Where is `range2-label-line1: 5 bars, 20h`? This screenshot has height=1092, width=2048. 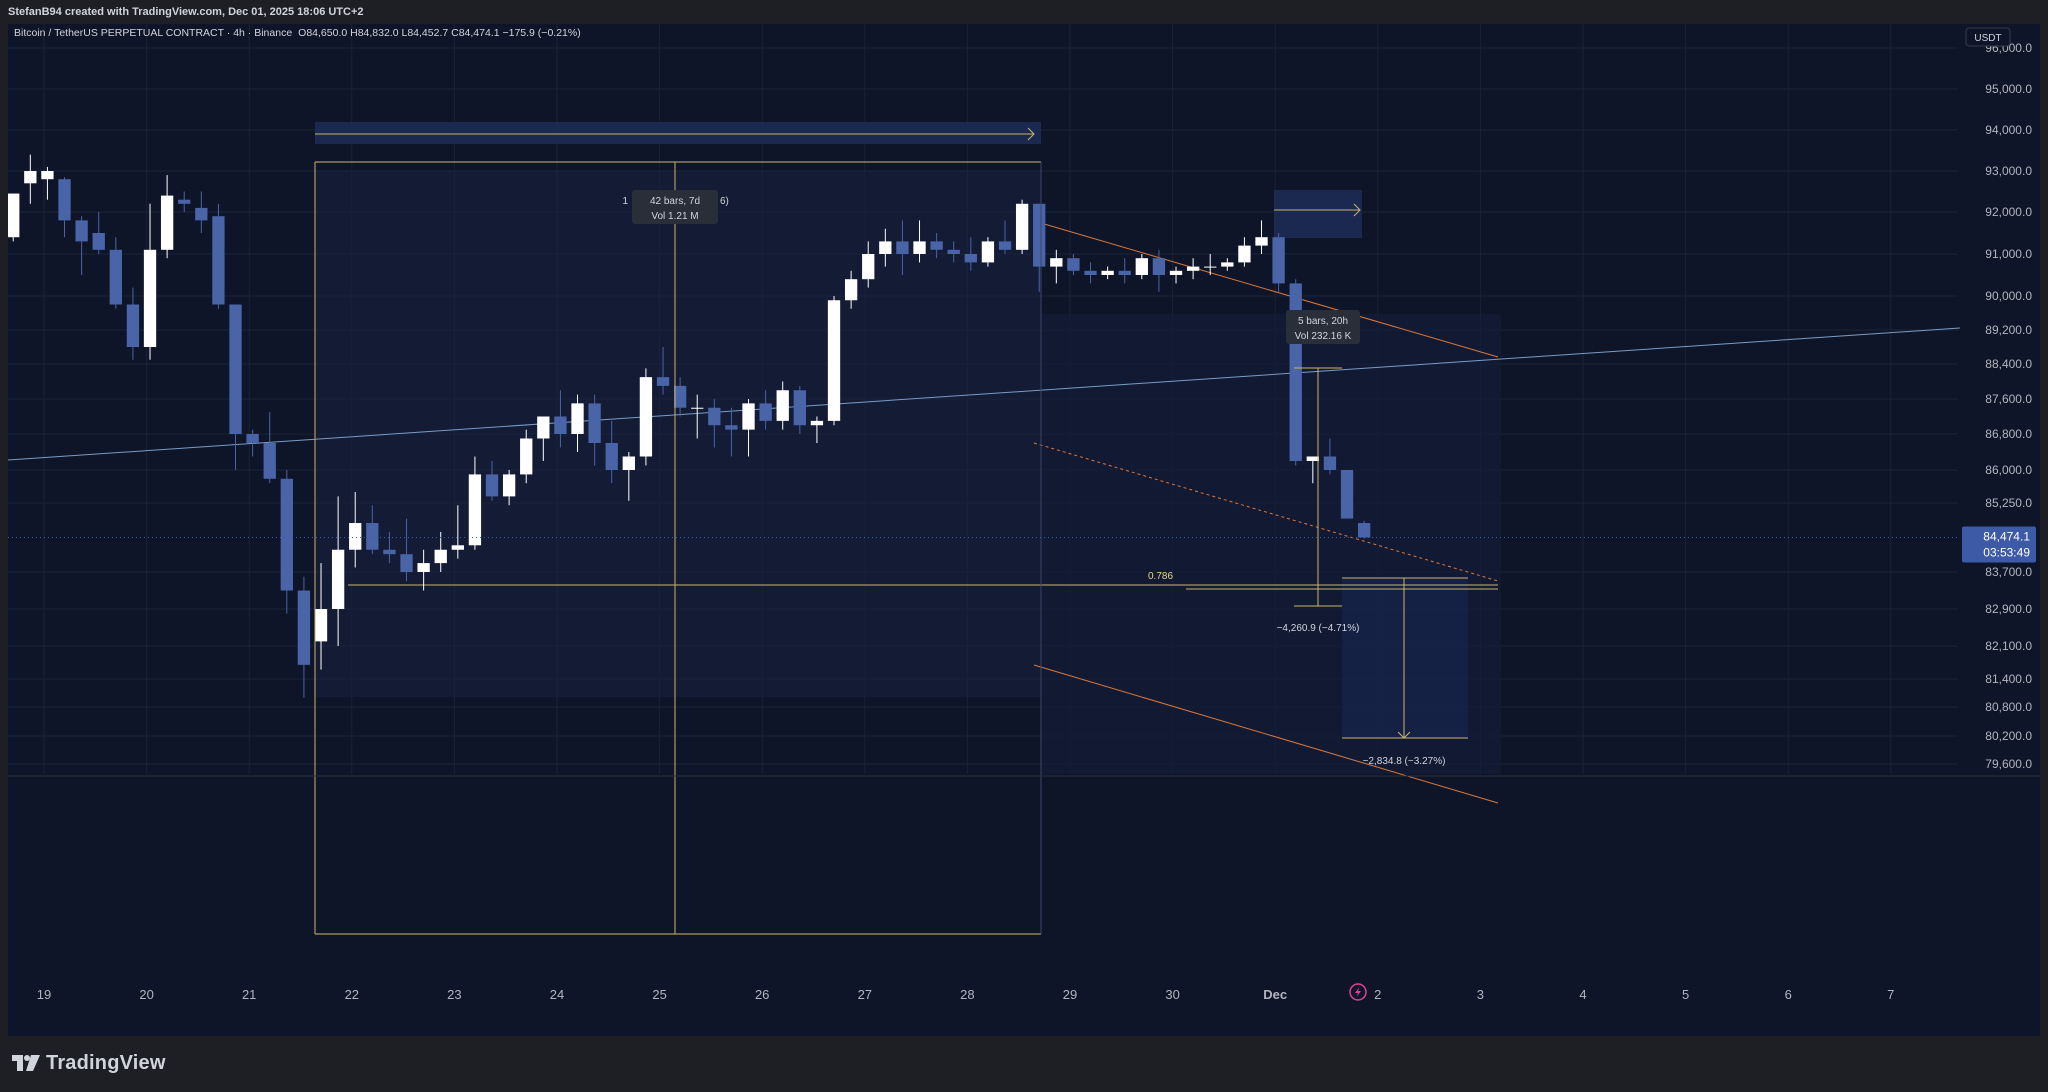 range2-label-line1: 5 bars, 20h is located at coordinates (1323, 321).